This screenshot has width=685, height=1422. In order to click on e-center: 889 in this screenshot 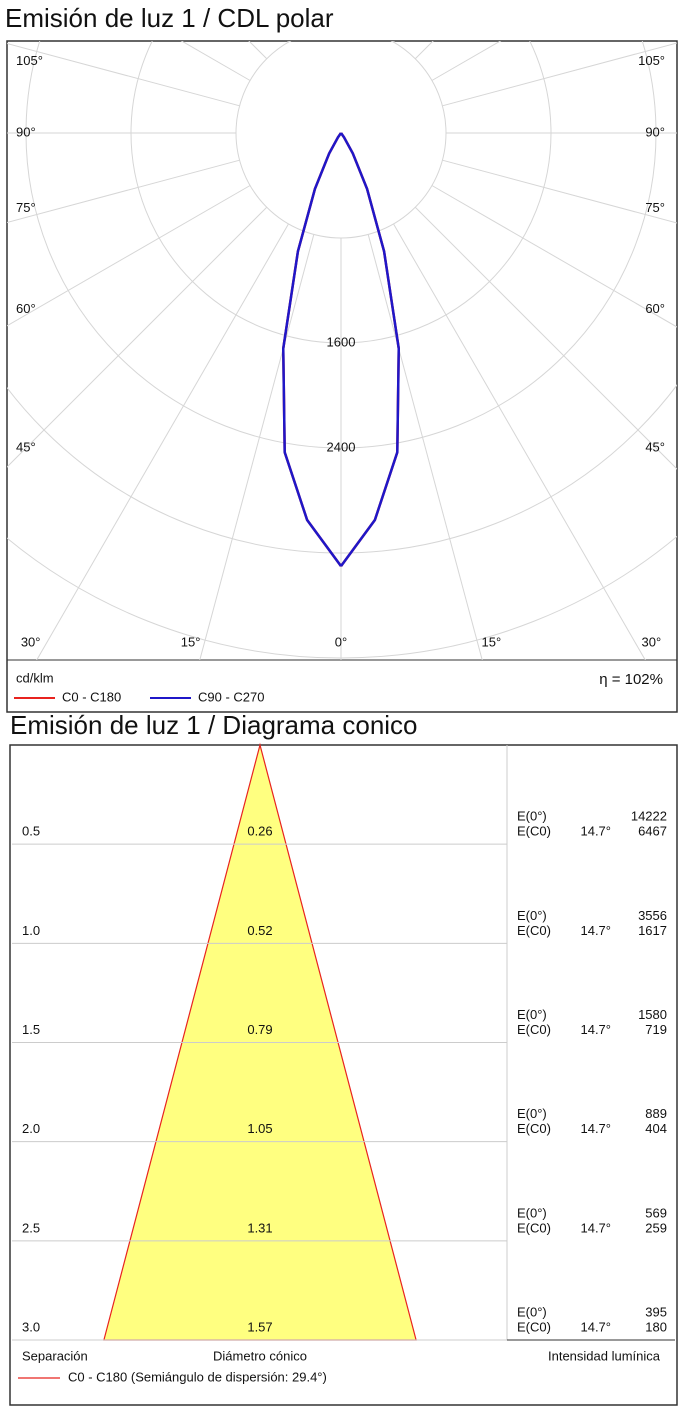, I will do `click(656, 1113)`.